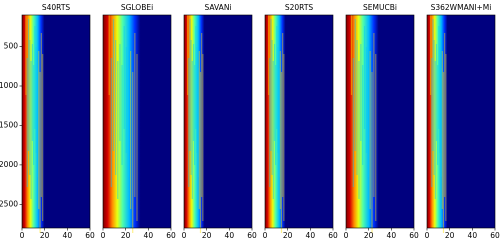  Describe the element at coordinates (56, 7) in the screenshot. I see `panel-title: S40RTS` at that location.